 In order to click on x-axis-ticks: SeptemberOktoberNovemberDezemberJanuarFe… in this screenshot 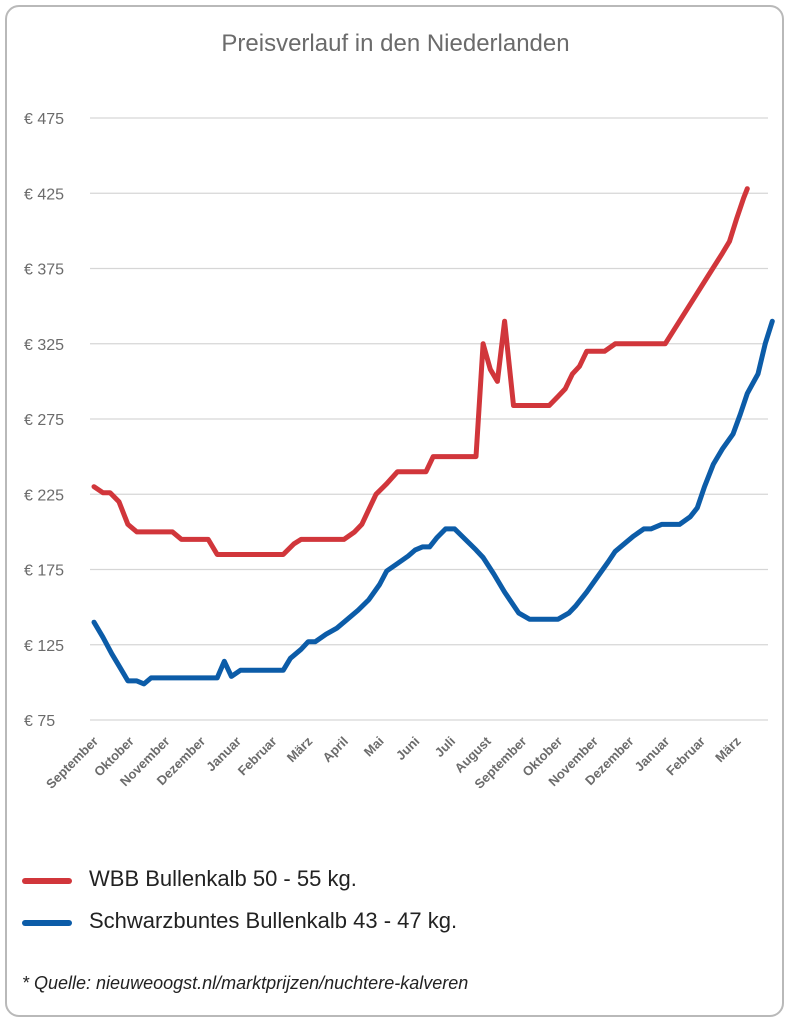, I will do `click(393, 762)`.